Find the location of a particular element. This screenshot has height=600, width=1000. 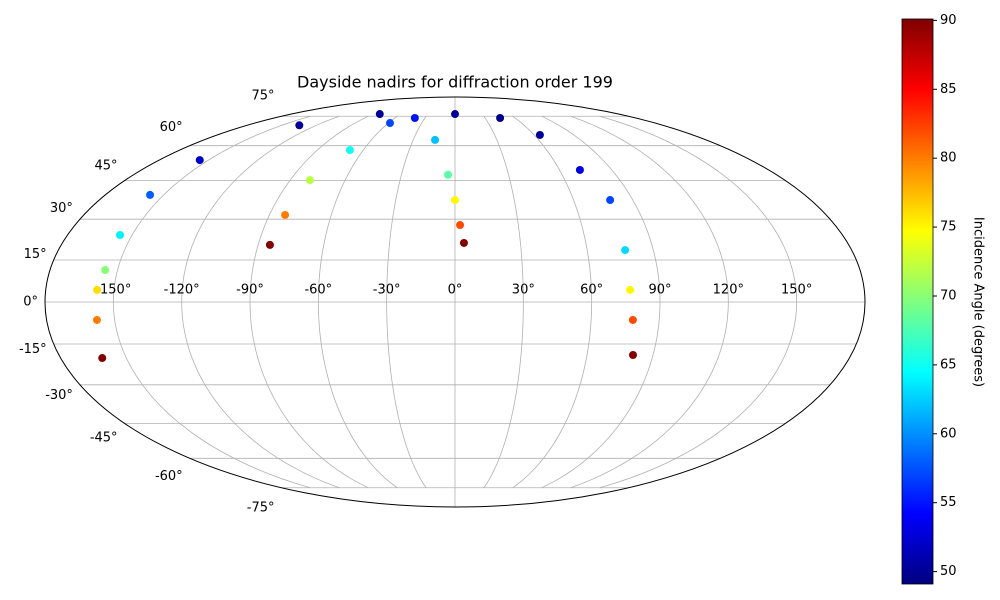

colorbar-tick-label: 60 is located at coordinates (948, 433).